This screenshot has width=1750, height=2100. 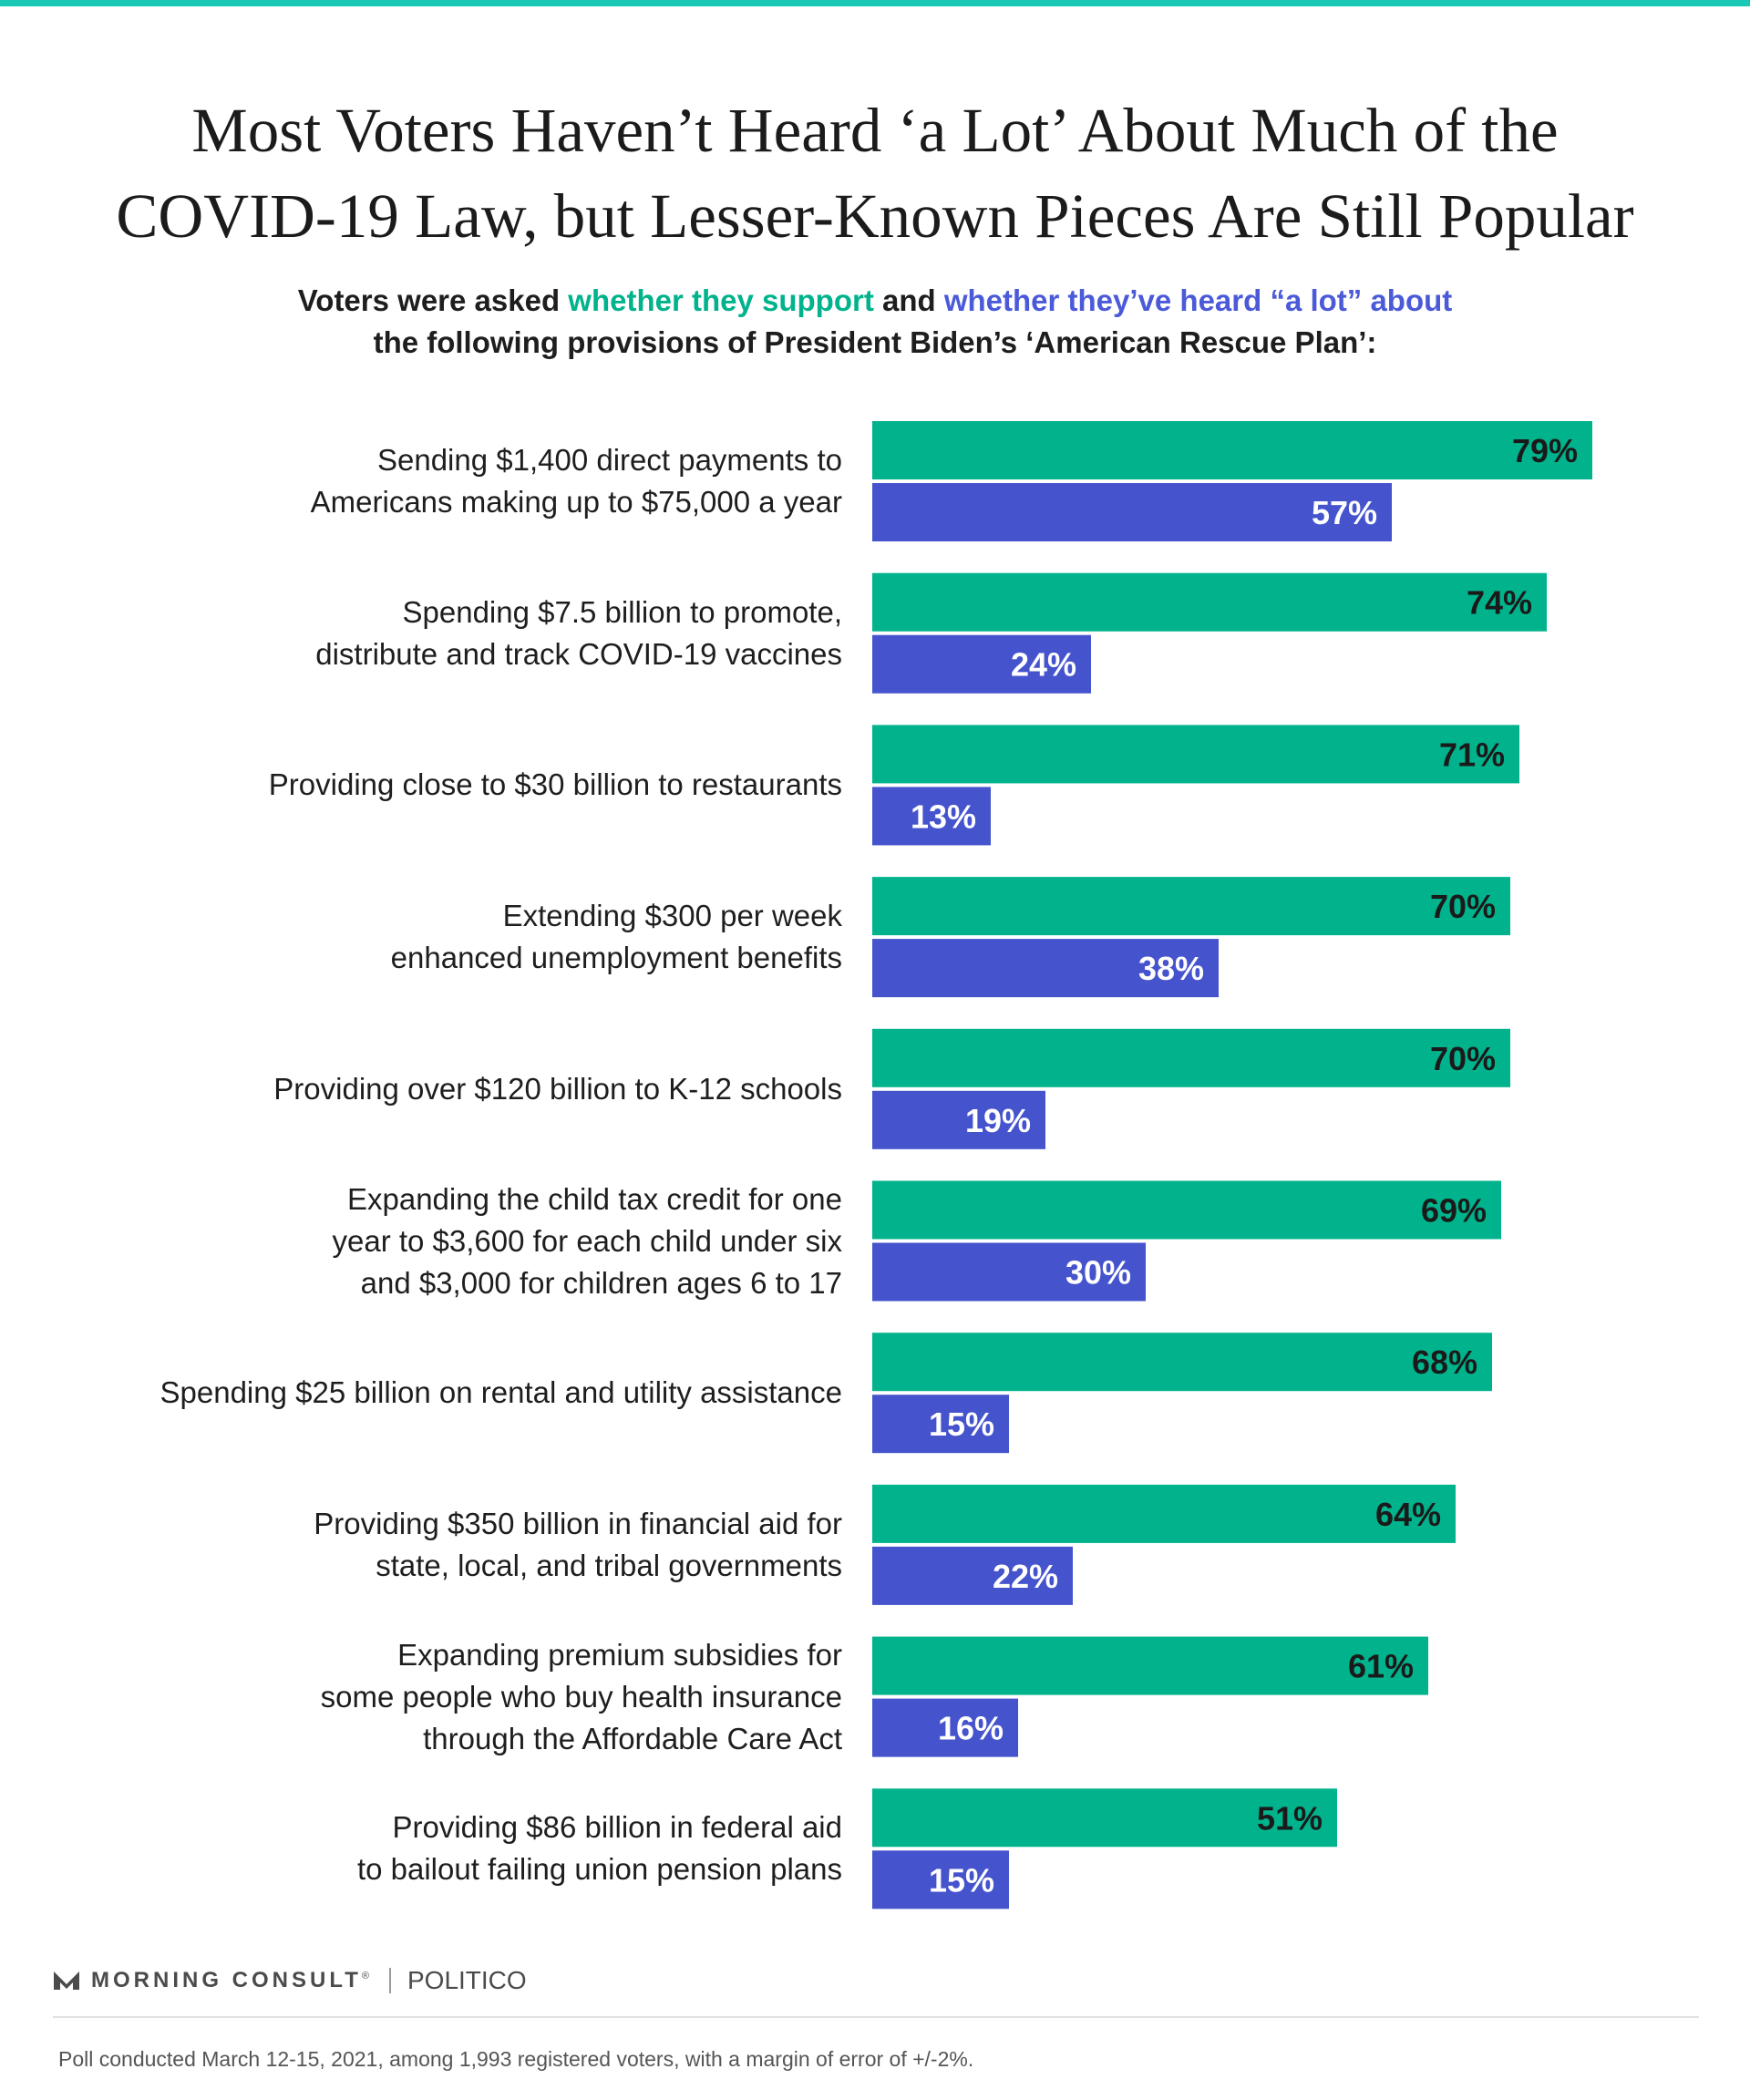 I want to click on politico-logo: POLITICO, so click(x=467, y=1980).